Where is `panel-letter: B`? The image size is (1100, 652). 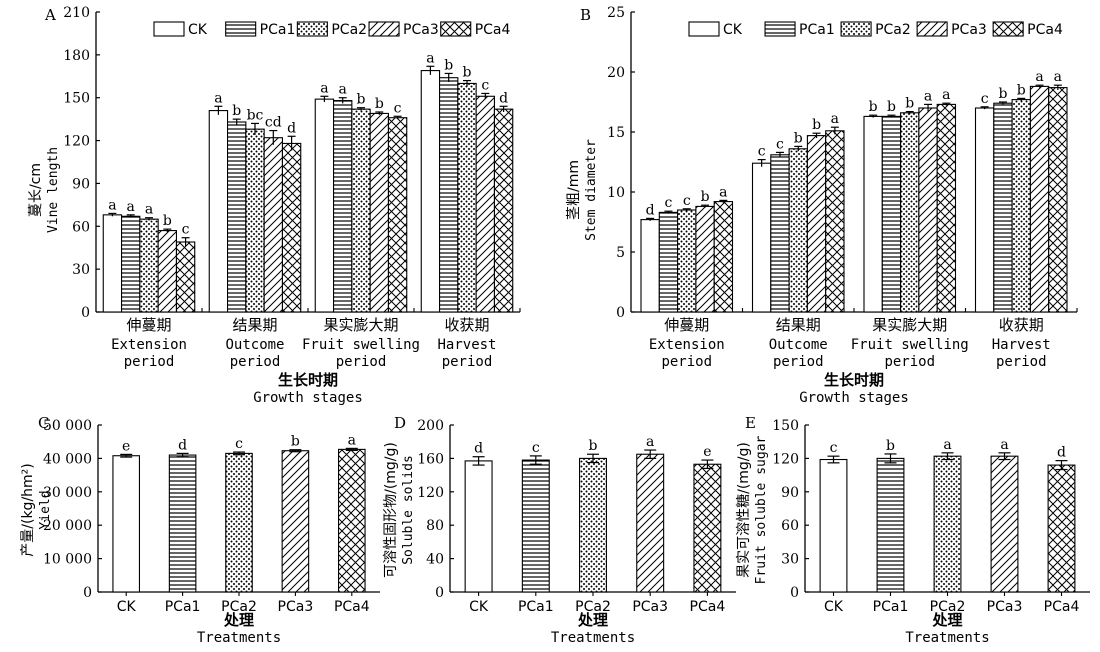 panel-letter: B is located at coordinates (585, 15).